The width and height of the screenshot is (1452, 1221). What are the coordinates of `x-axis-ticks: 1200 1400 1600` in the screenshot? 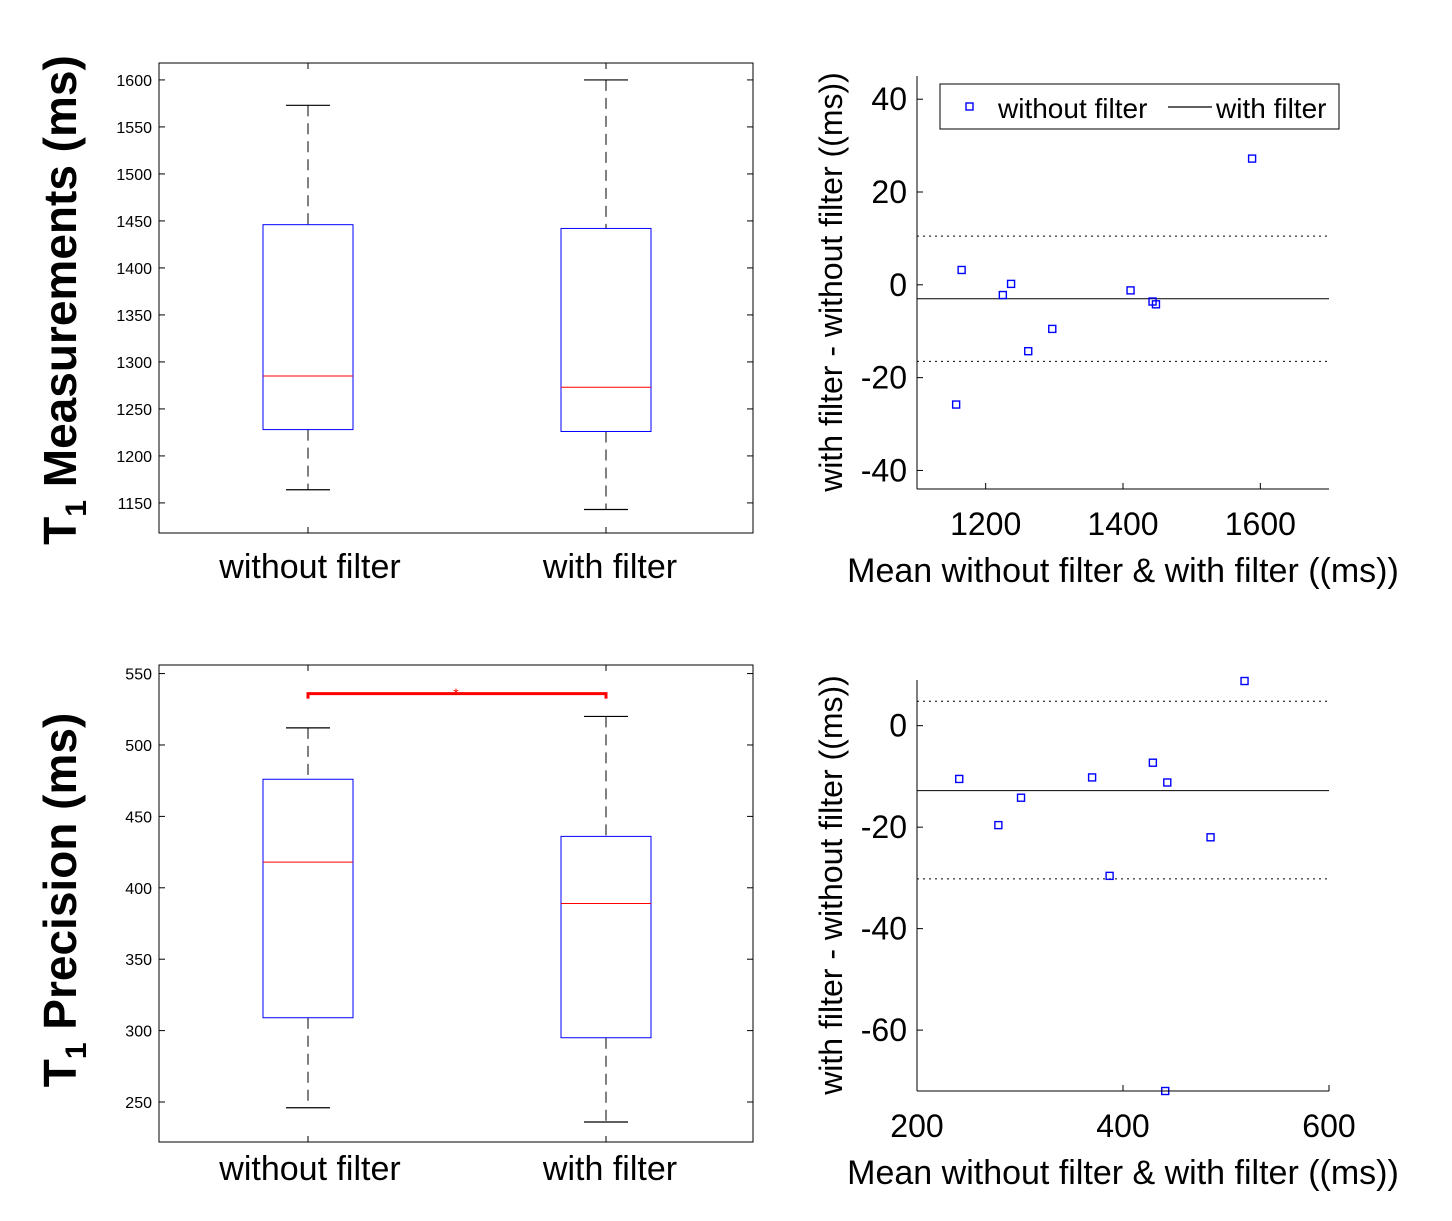 It's located at (1123, 512).